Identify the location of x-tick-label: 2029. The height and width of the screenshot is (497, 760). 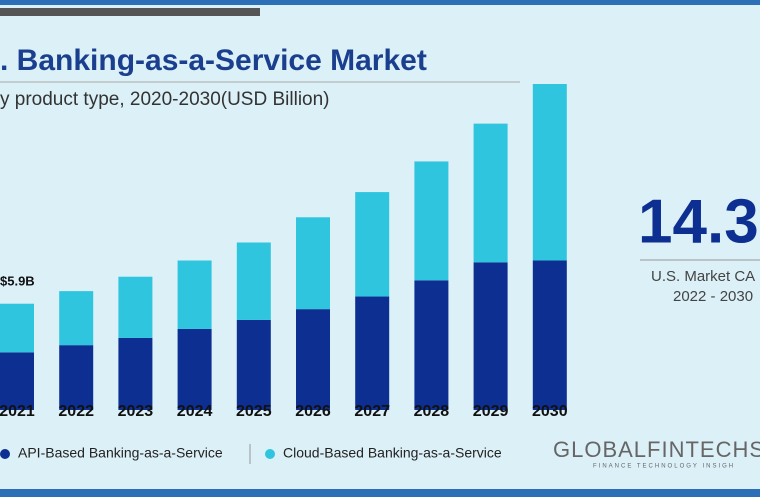
(491, 411).